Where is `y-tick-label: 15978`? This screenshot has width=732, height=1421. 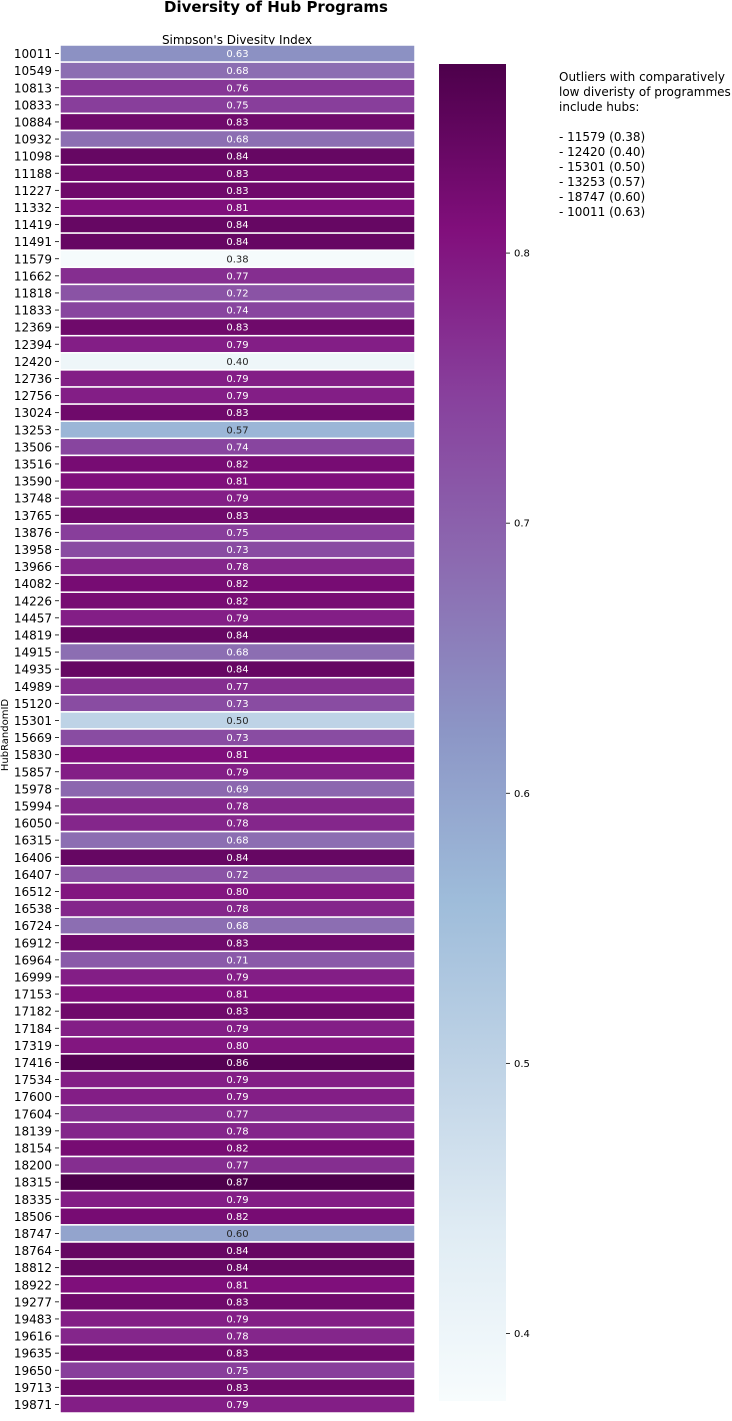
y-tick-label: 15978 is located at coordinates (33, 789).